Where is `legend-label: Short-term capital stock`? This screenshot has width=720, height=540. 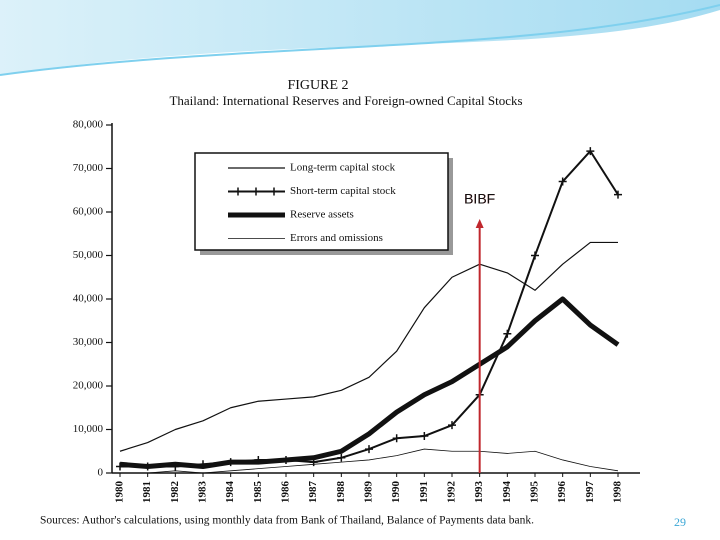
legend-label: Short-term capital stock is located at coordinates (343, 191).